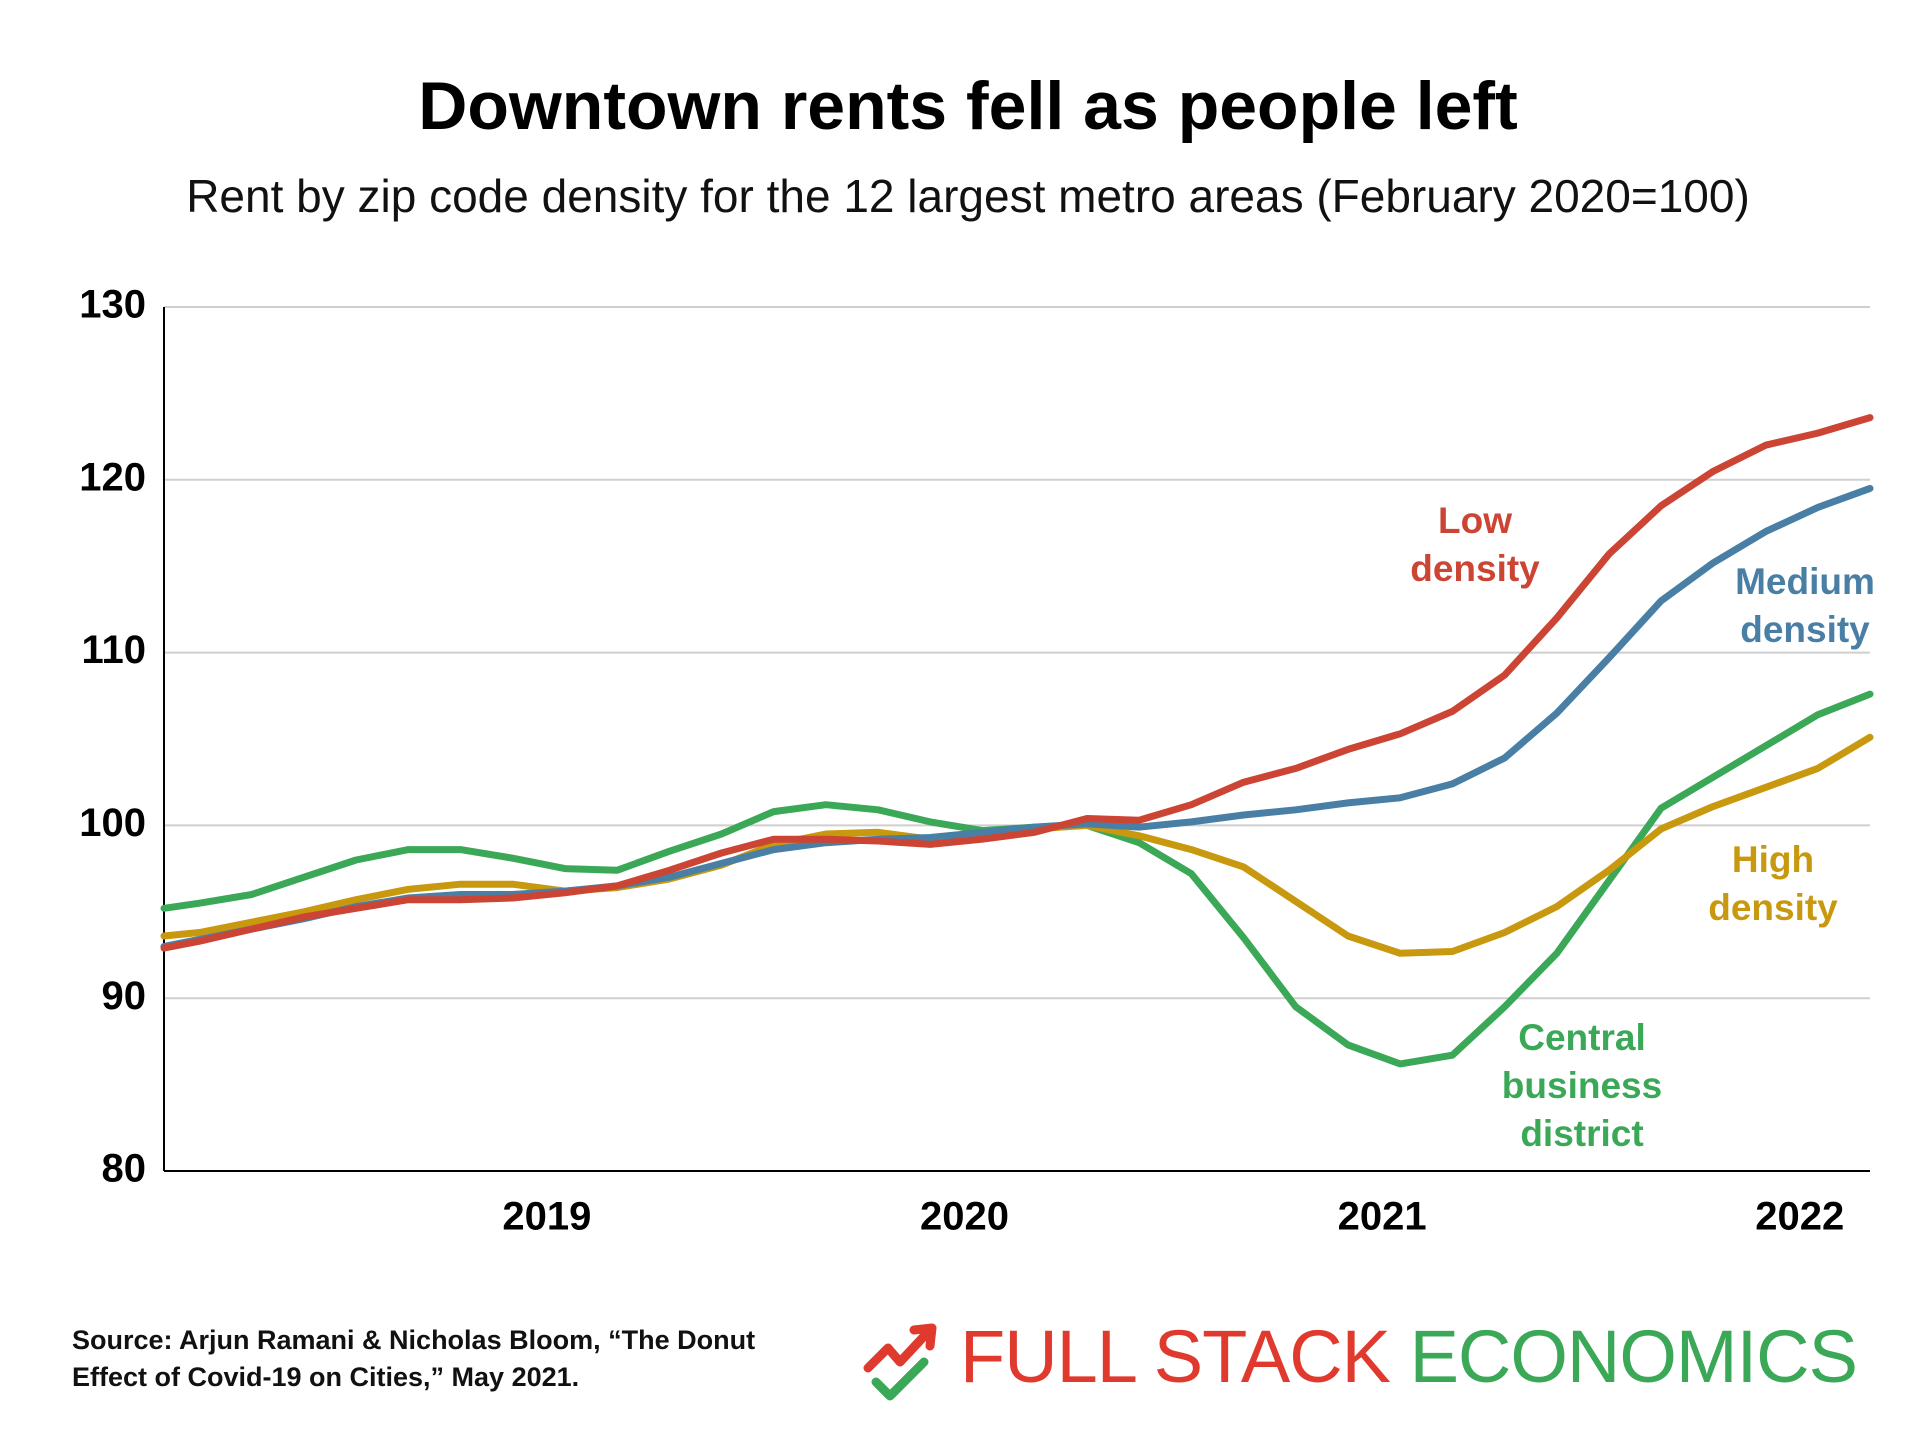 The height and width of the screenshot is (1440, 1920). I want to click on y-tick-label: 120, so click(112, 477).